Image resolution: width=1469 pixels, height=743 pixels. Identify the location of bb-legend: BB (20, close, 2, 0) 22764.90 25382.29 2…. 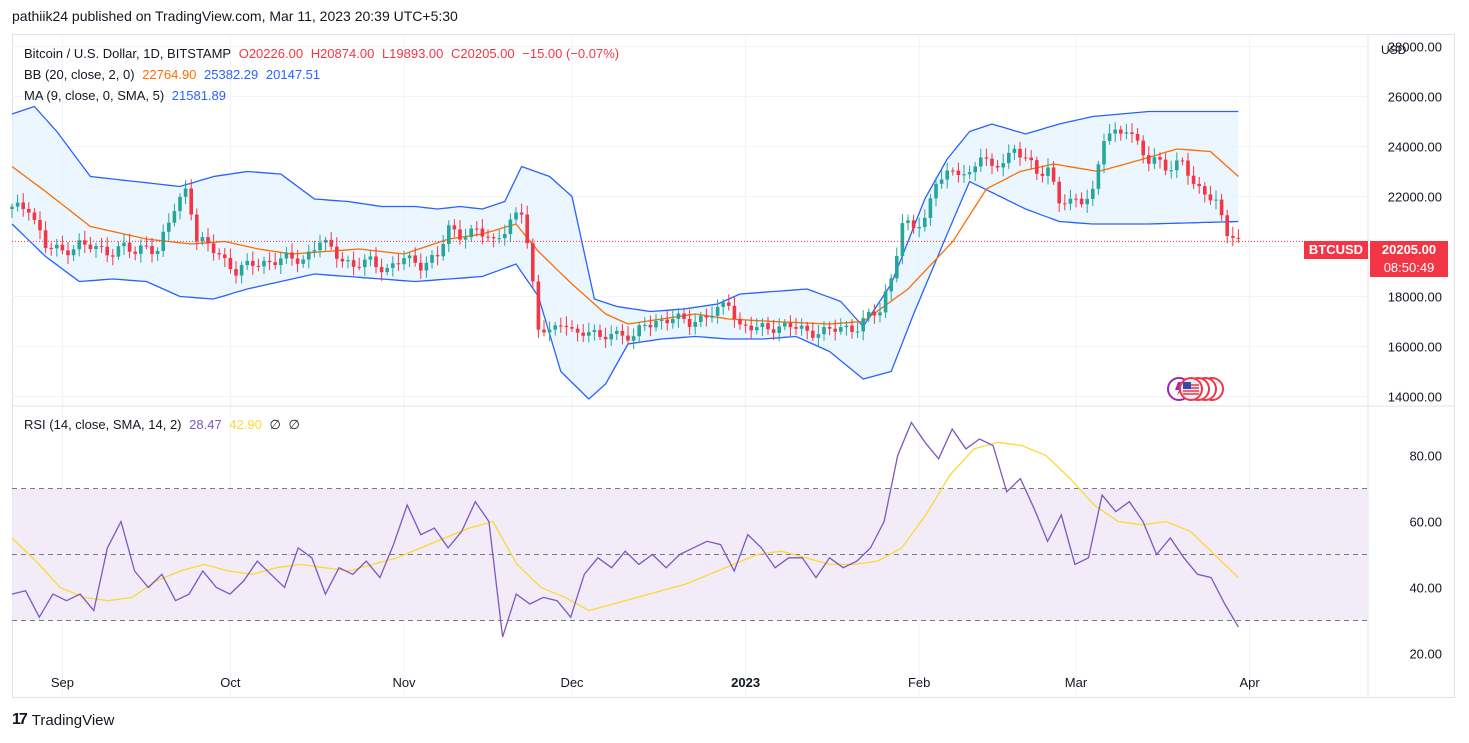
(174, 74).